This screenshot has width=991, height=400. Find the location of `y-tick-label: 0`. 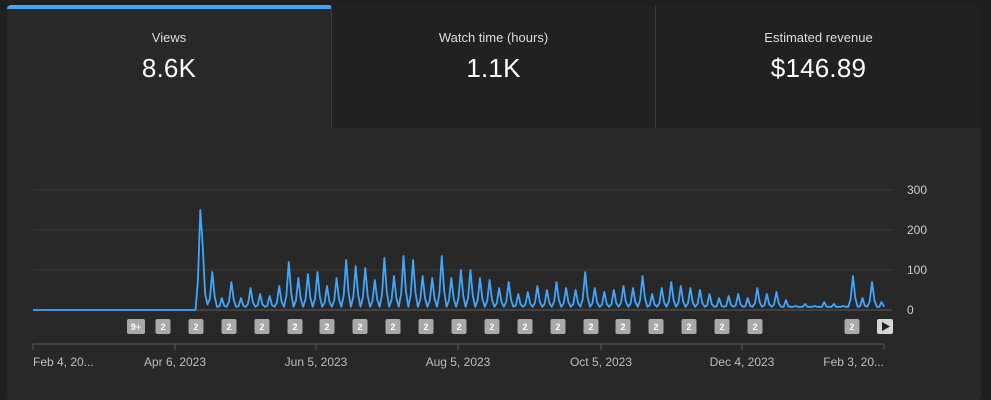

y-tick-label: 0 is located at coordinates (910, 310).